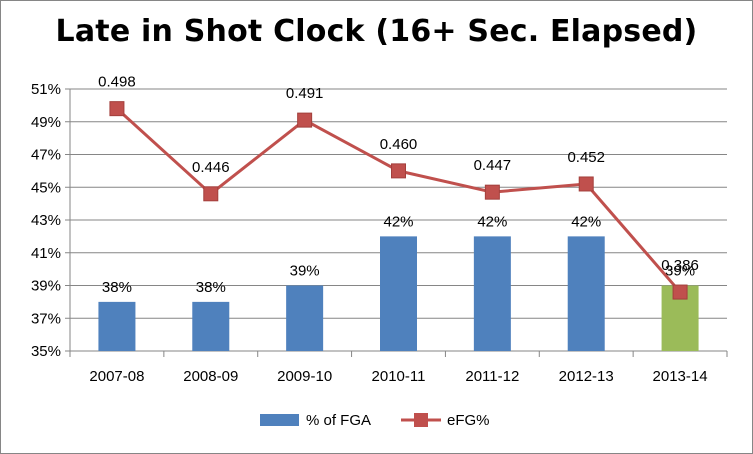 This screenshot has width=753, height=454. Describe the element at coordinates (46, 351) in the screenshot. I see `y-tick-label: 35%` at that location.